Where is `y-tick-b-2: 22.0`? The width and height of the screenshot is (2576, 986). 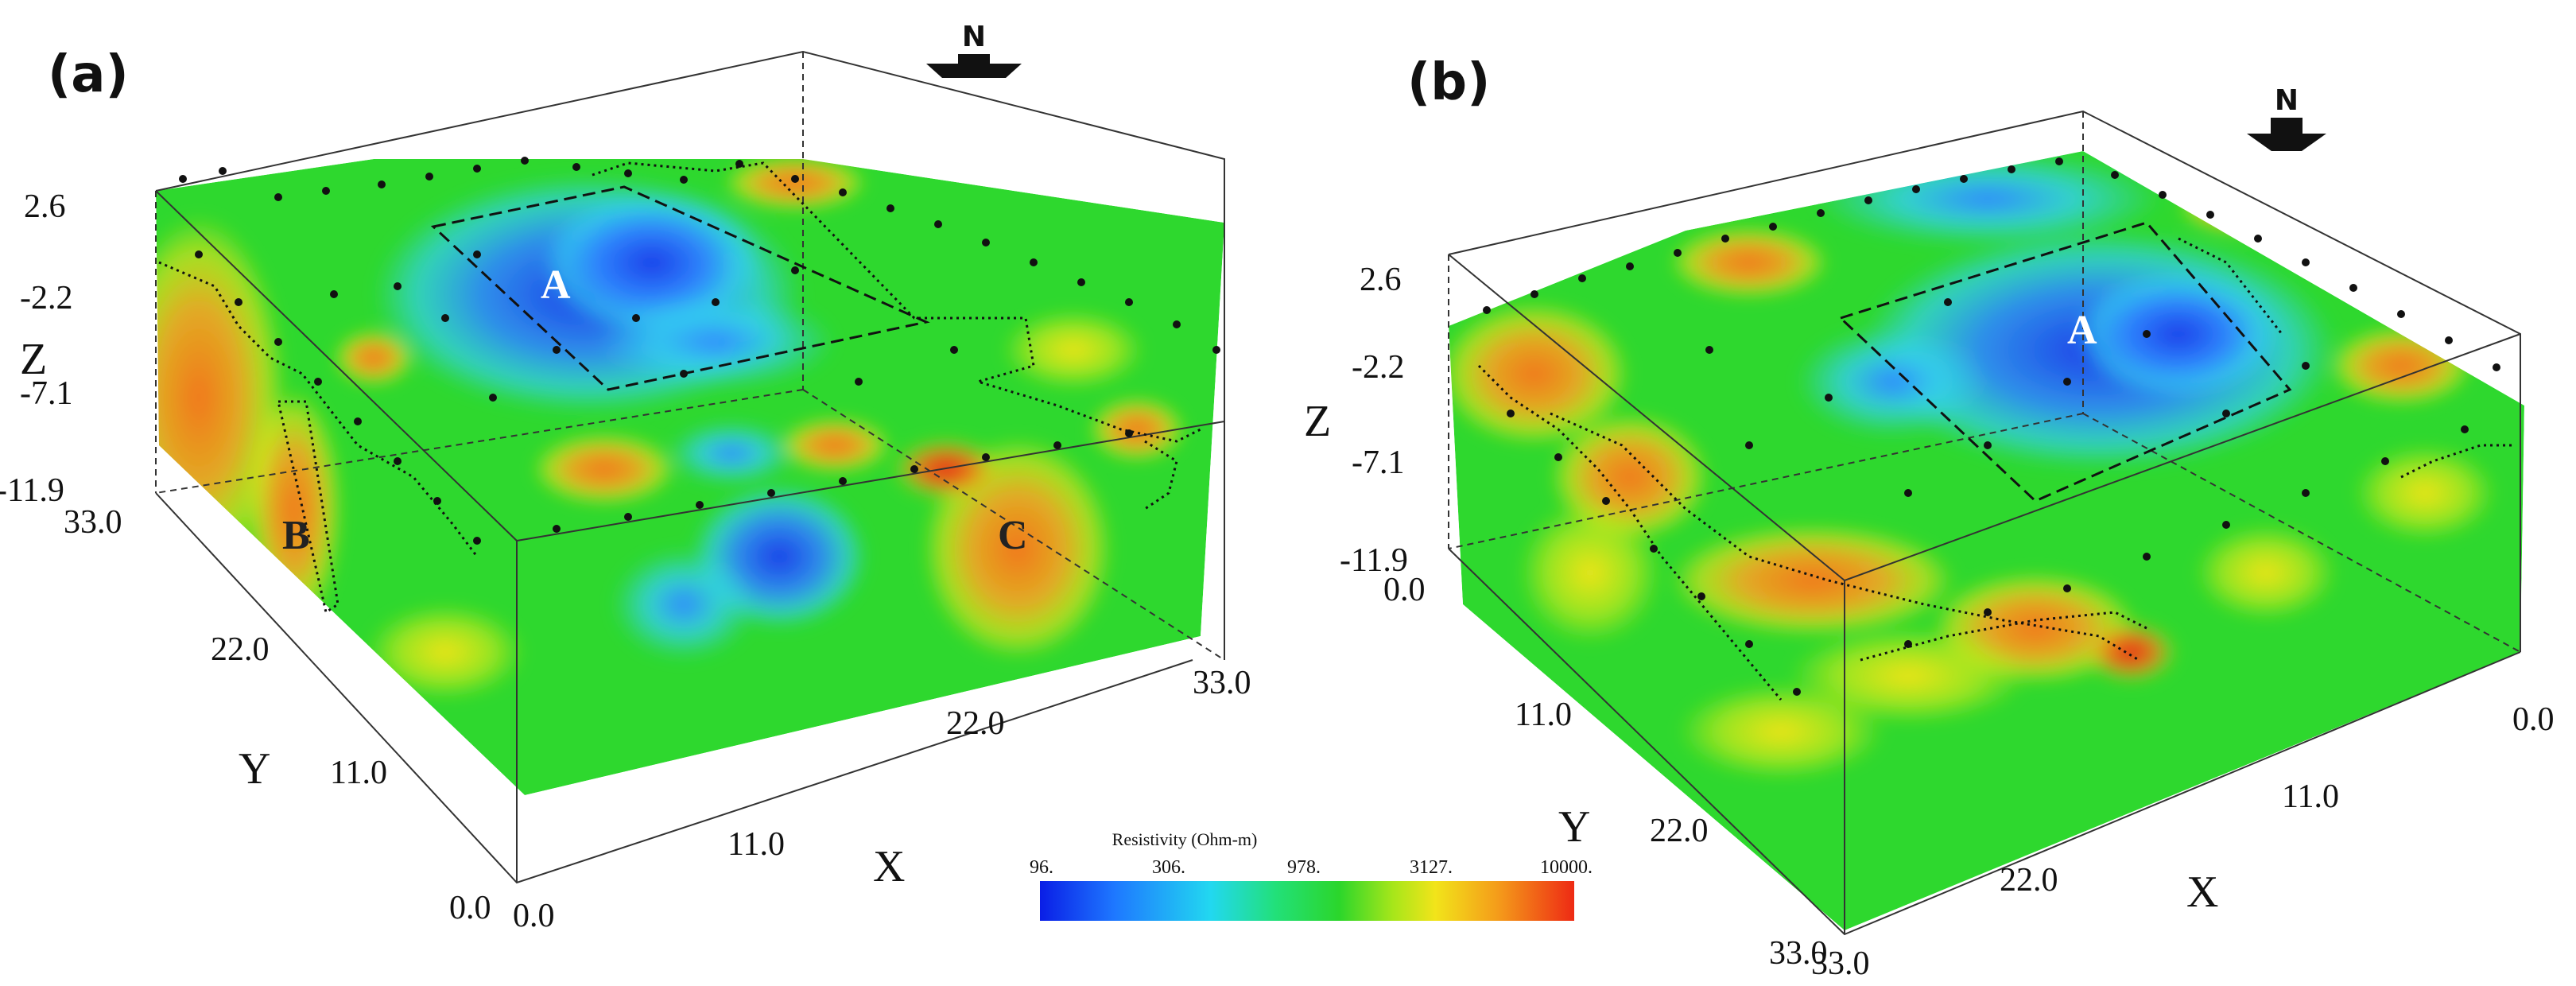
y-tick-b-2: 22.0 is located at coordinates (1679, 831).